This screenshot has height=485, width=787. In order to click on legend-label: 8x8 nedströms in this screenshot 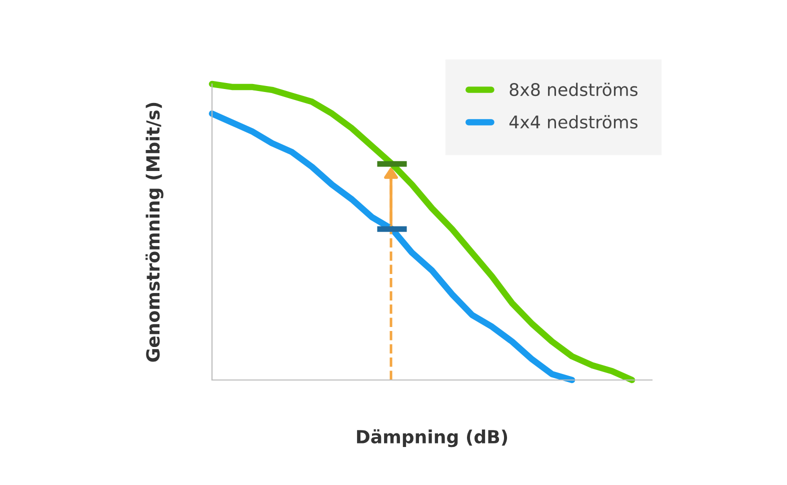, I will do `click(574, 89)`.